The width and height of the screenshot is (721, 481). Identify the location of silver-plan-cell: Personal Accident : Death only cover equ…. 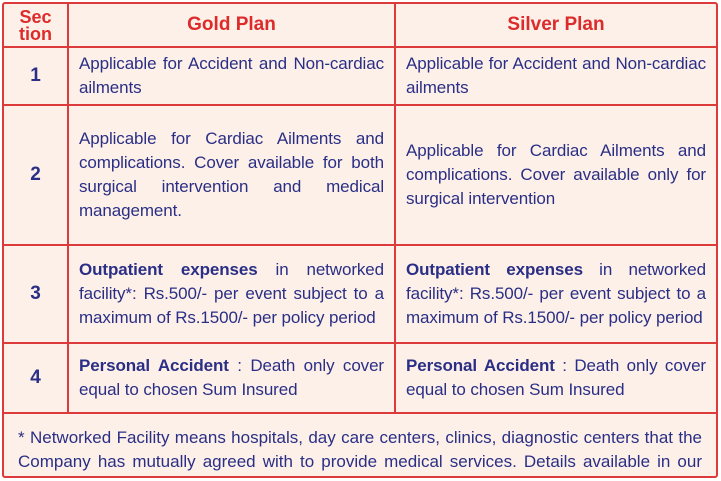
(555, 378).